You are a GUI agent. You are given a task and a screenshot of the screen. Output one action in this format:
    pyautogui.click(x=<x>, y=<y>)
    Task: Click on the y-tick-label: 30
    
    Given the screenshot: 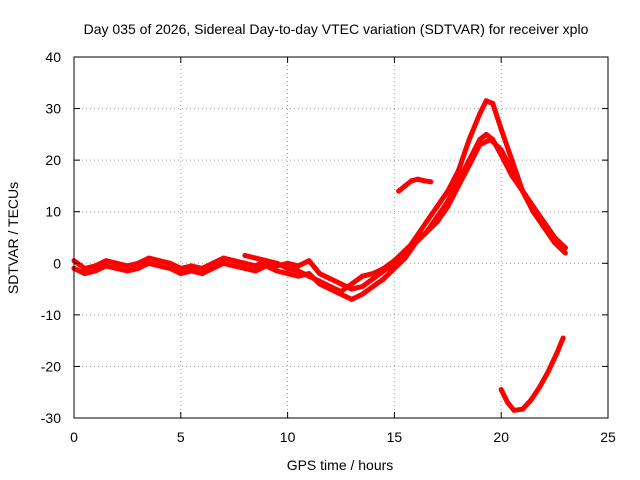 What is the action you would take?
    pyautogui.click(x=53, y=109)
    